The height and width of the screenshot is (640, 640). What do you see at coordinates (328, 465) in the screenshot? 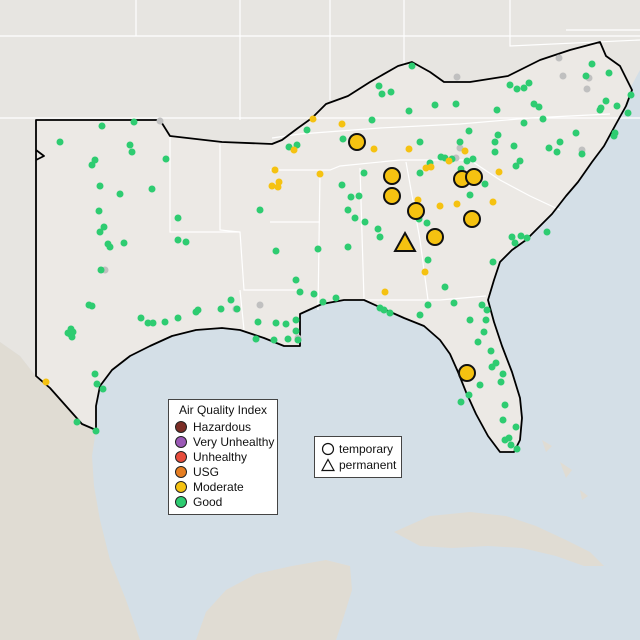
I see `triangle-icon` at bounding box center [328, 465].